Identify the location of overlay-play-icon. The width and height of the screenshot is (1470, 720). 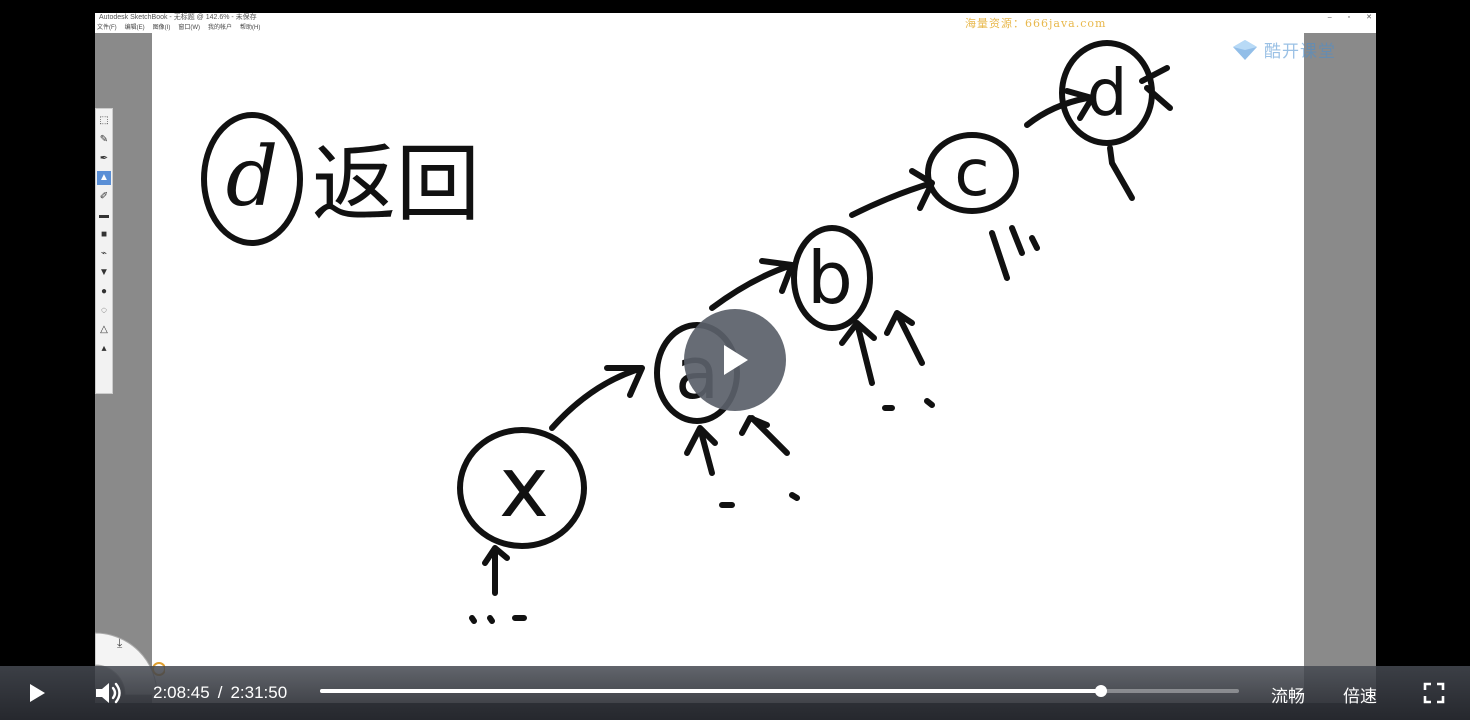
(736, 360).